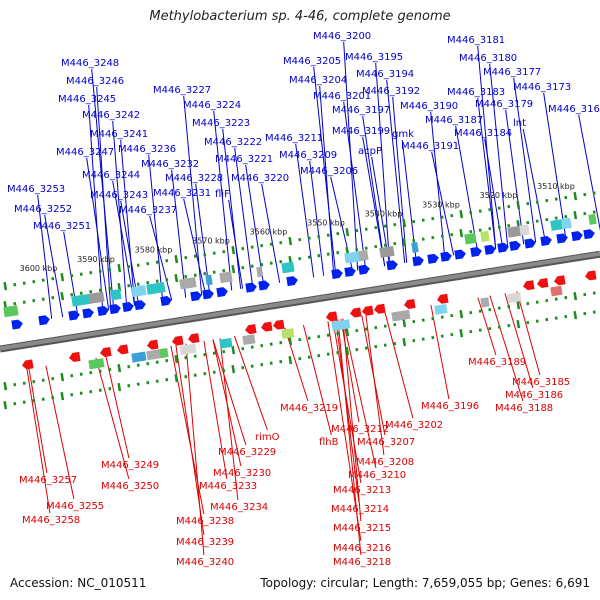 The image size is (600, 600). What do you see at coordinates (519, 123) in the screenshot?
I see `forward-gene-label: lnt` at bounding box center [519, 123].